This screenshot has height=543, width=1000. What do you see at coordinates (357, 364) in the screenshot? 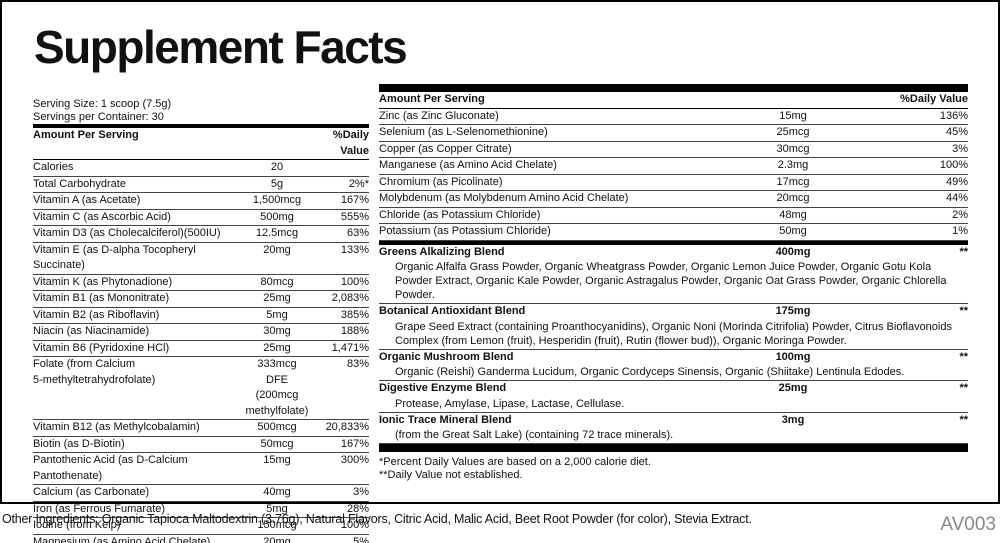
I see `daily-value: 83%` at bounding box center [357, 364].